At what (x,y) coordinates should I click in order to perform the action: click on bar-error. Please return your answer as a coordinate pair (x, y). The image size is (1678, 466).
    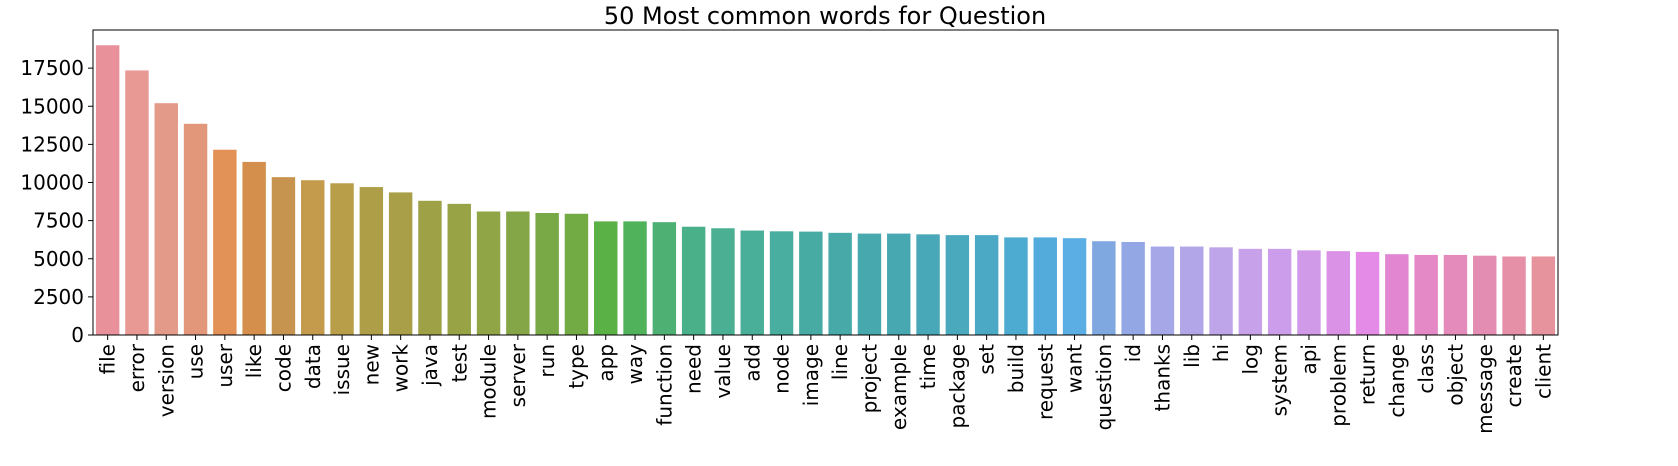
    Looking at the image, I should click on (137, 202).